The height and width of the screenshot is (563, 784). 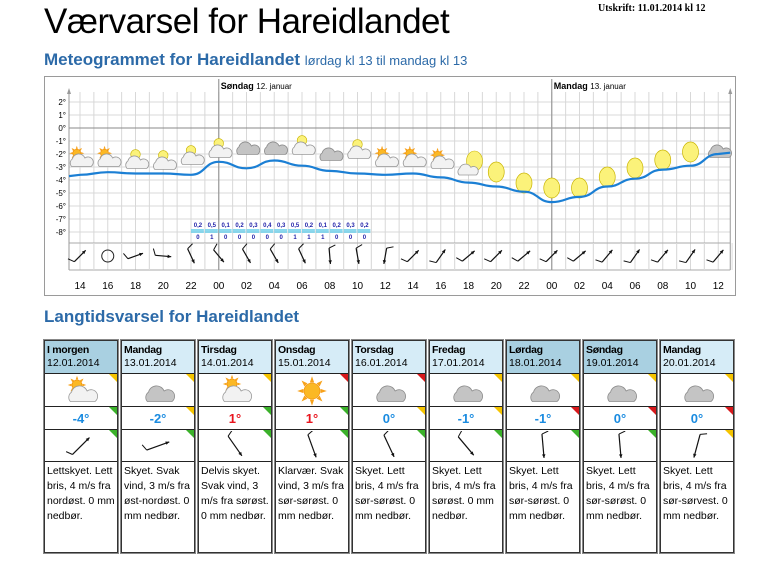 What do you see at coordinates (543, 357) in the screenshot?
I see `forecast-day-header: Lørdag 18.01.2014` at bounding box center [543, 357].